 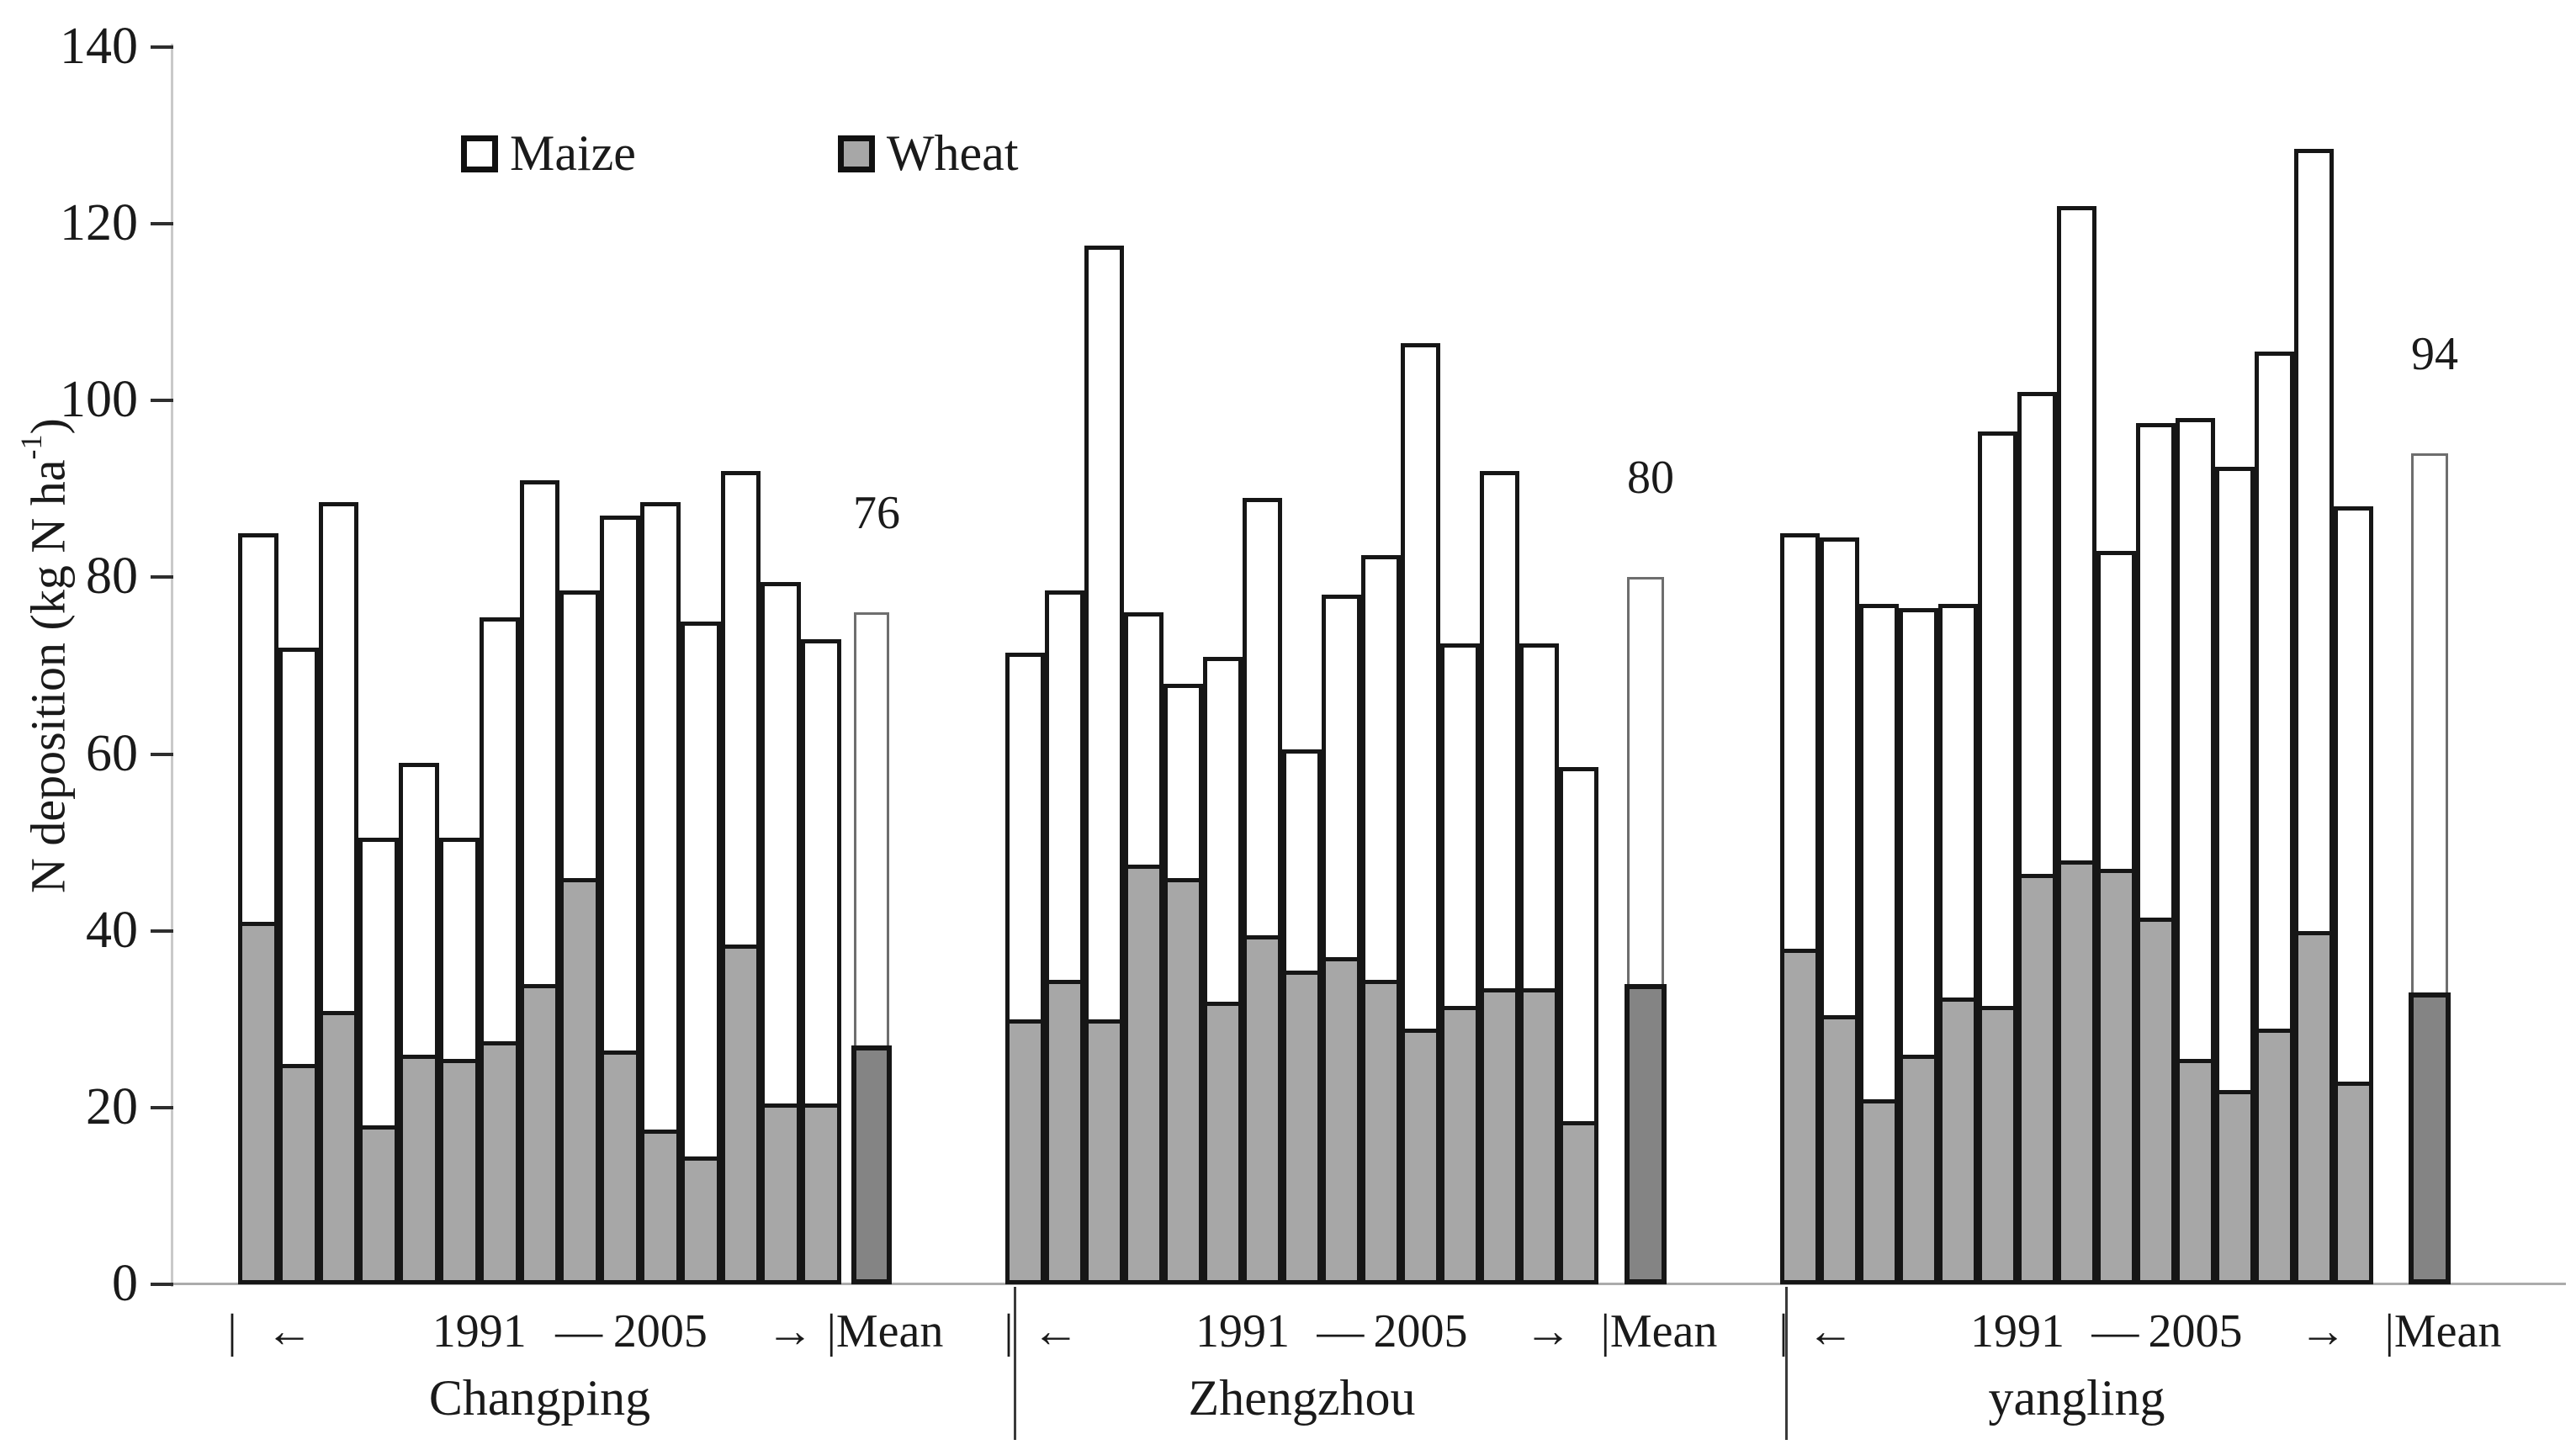 I want to click on y-axis-tick-label: 120, so click(x=99, y=223).